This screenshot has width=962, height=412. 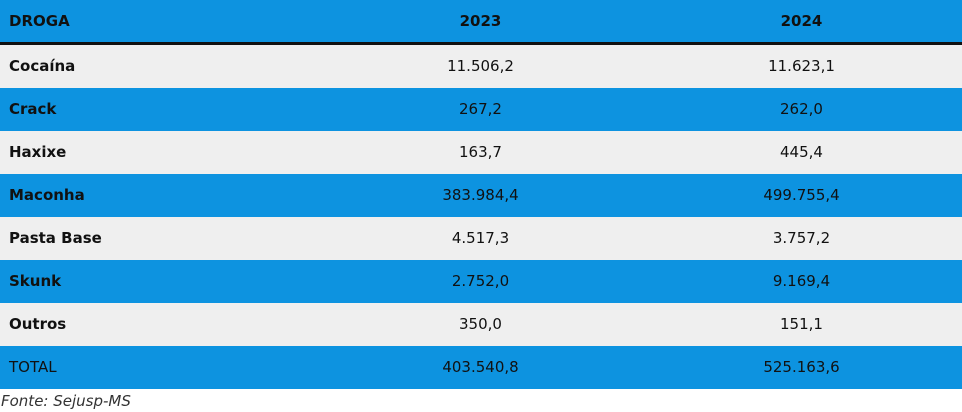 I want to click on value-2023: 163,7, so click(x=480, y=152).